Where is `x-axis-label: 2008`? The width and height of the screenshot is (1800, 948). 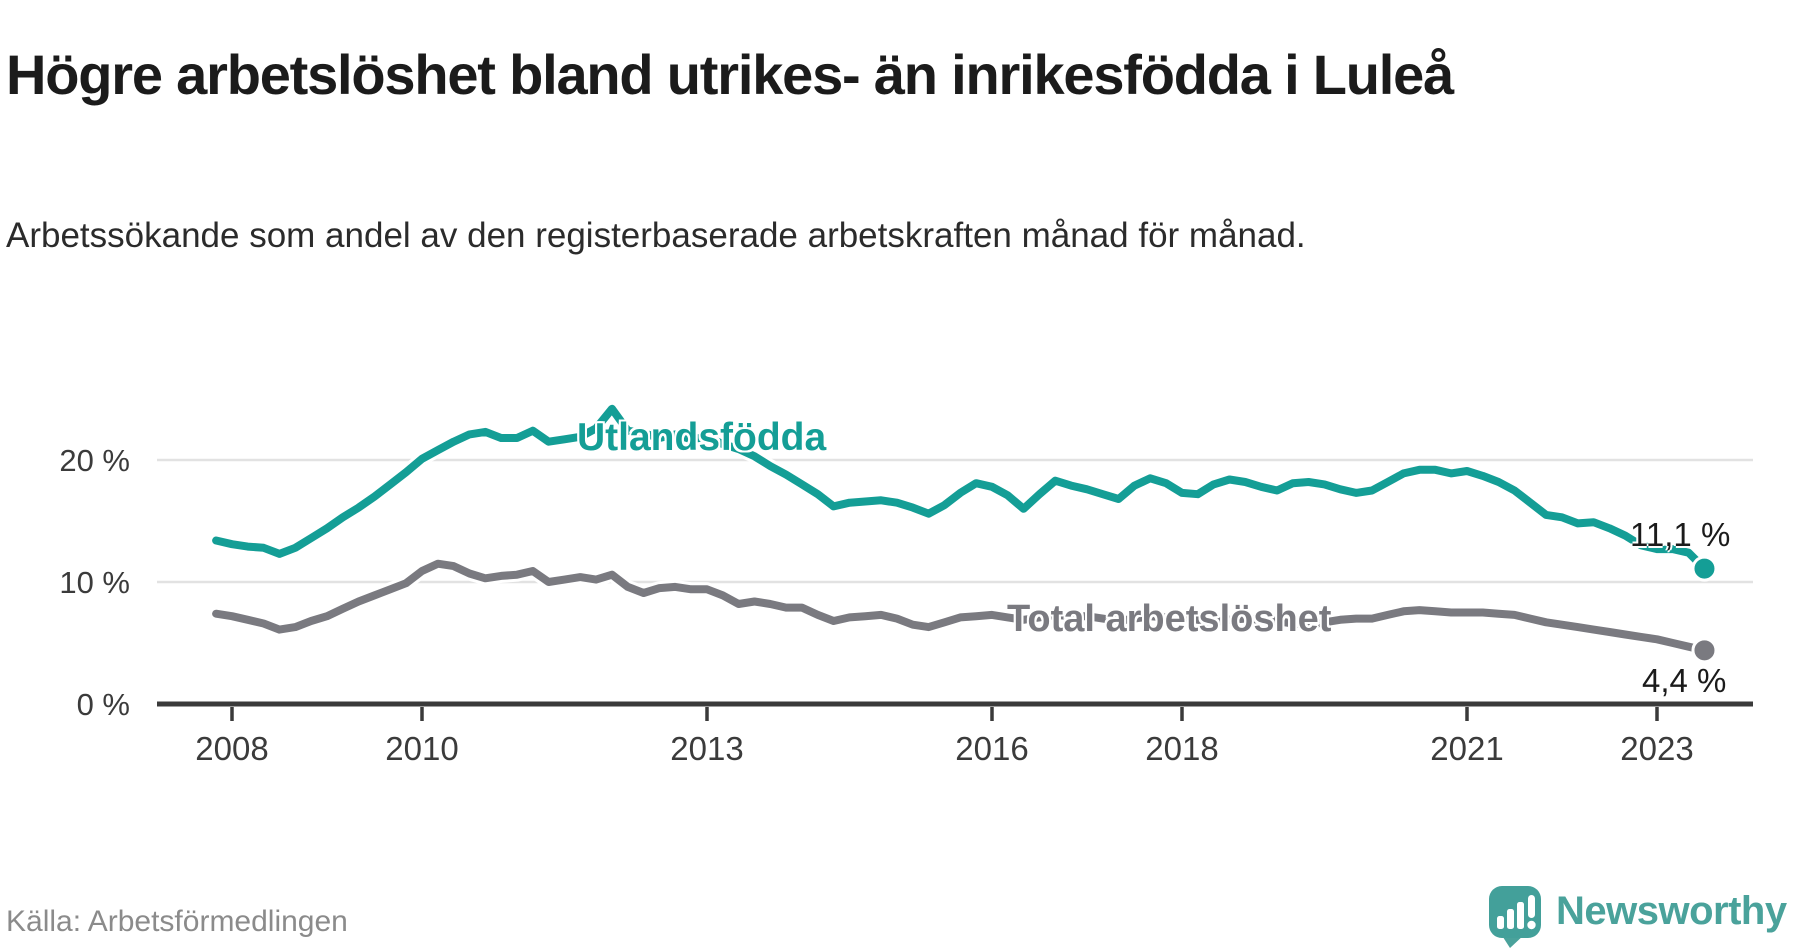 x-axis-label: 2008 is located at coordinates (231, 748).